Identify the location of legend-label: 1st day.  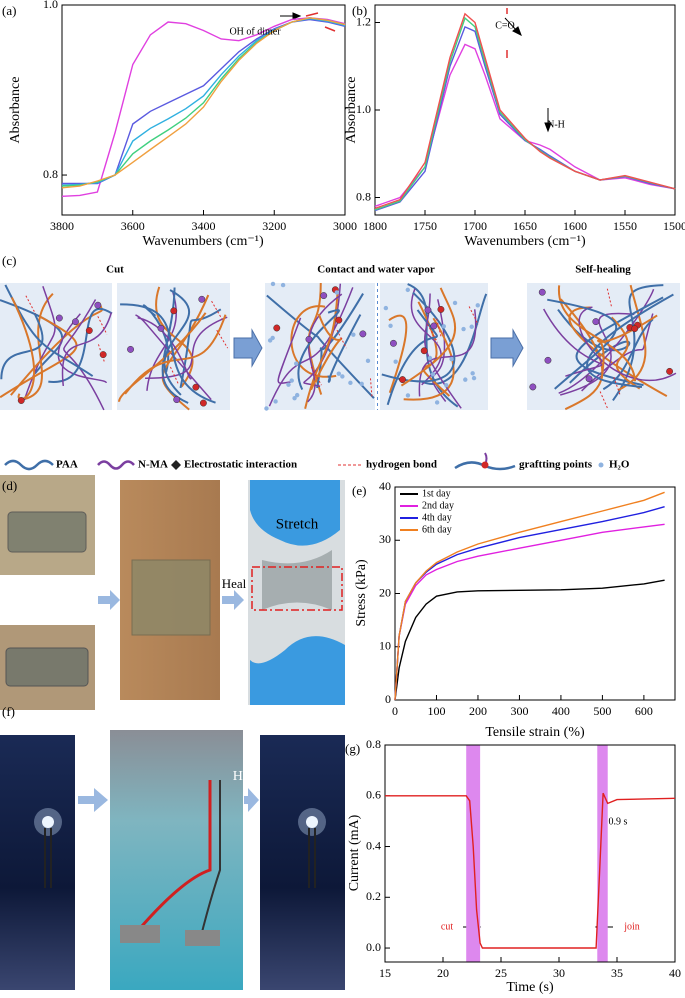
(436, 493).